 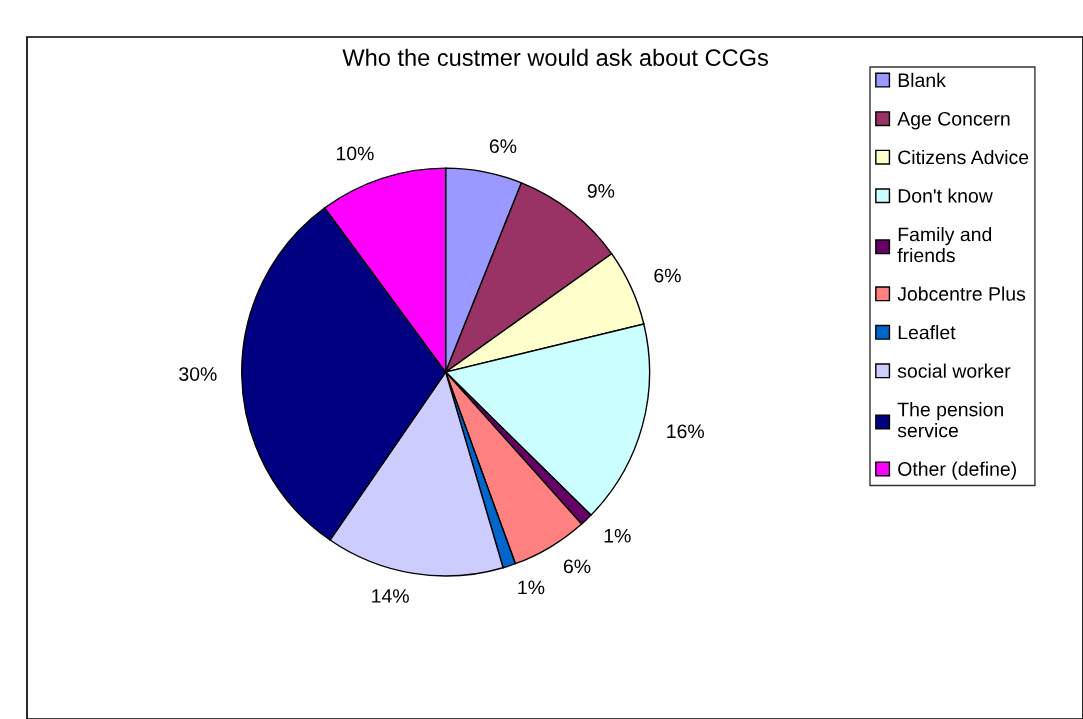 What do you see at coordinates (601, 191) in the screenshot?
I see `data-label: 9%` at bounding box center [601, 191].